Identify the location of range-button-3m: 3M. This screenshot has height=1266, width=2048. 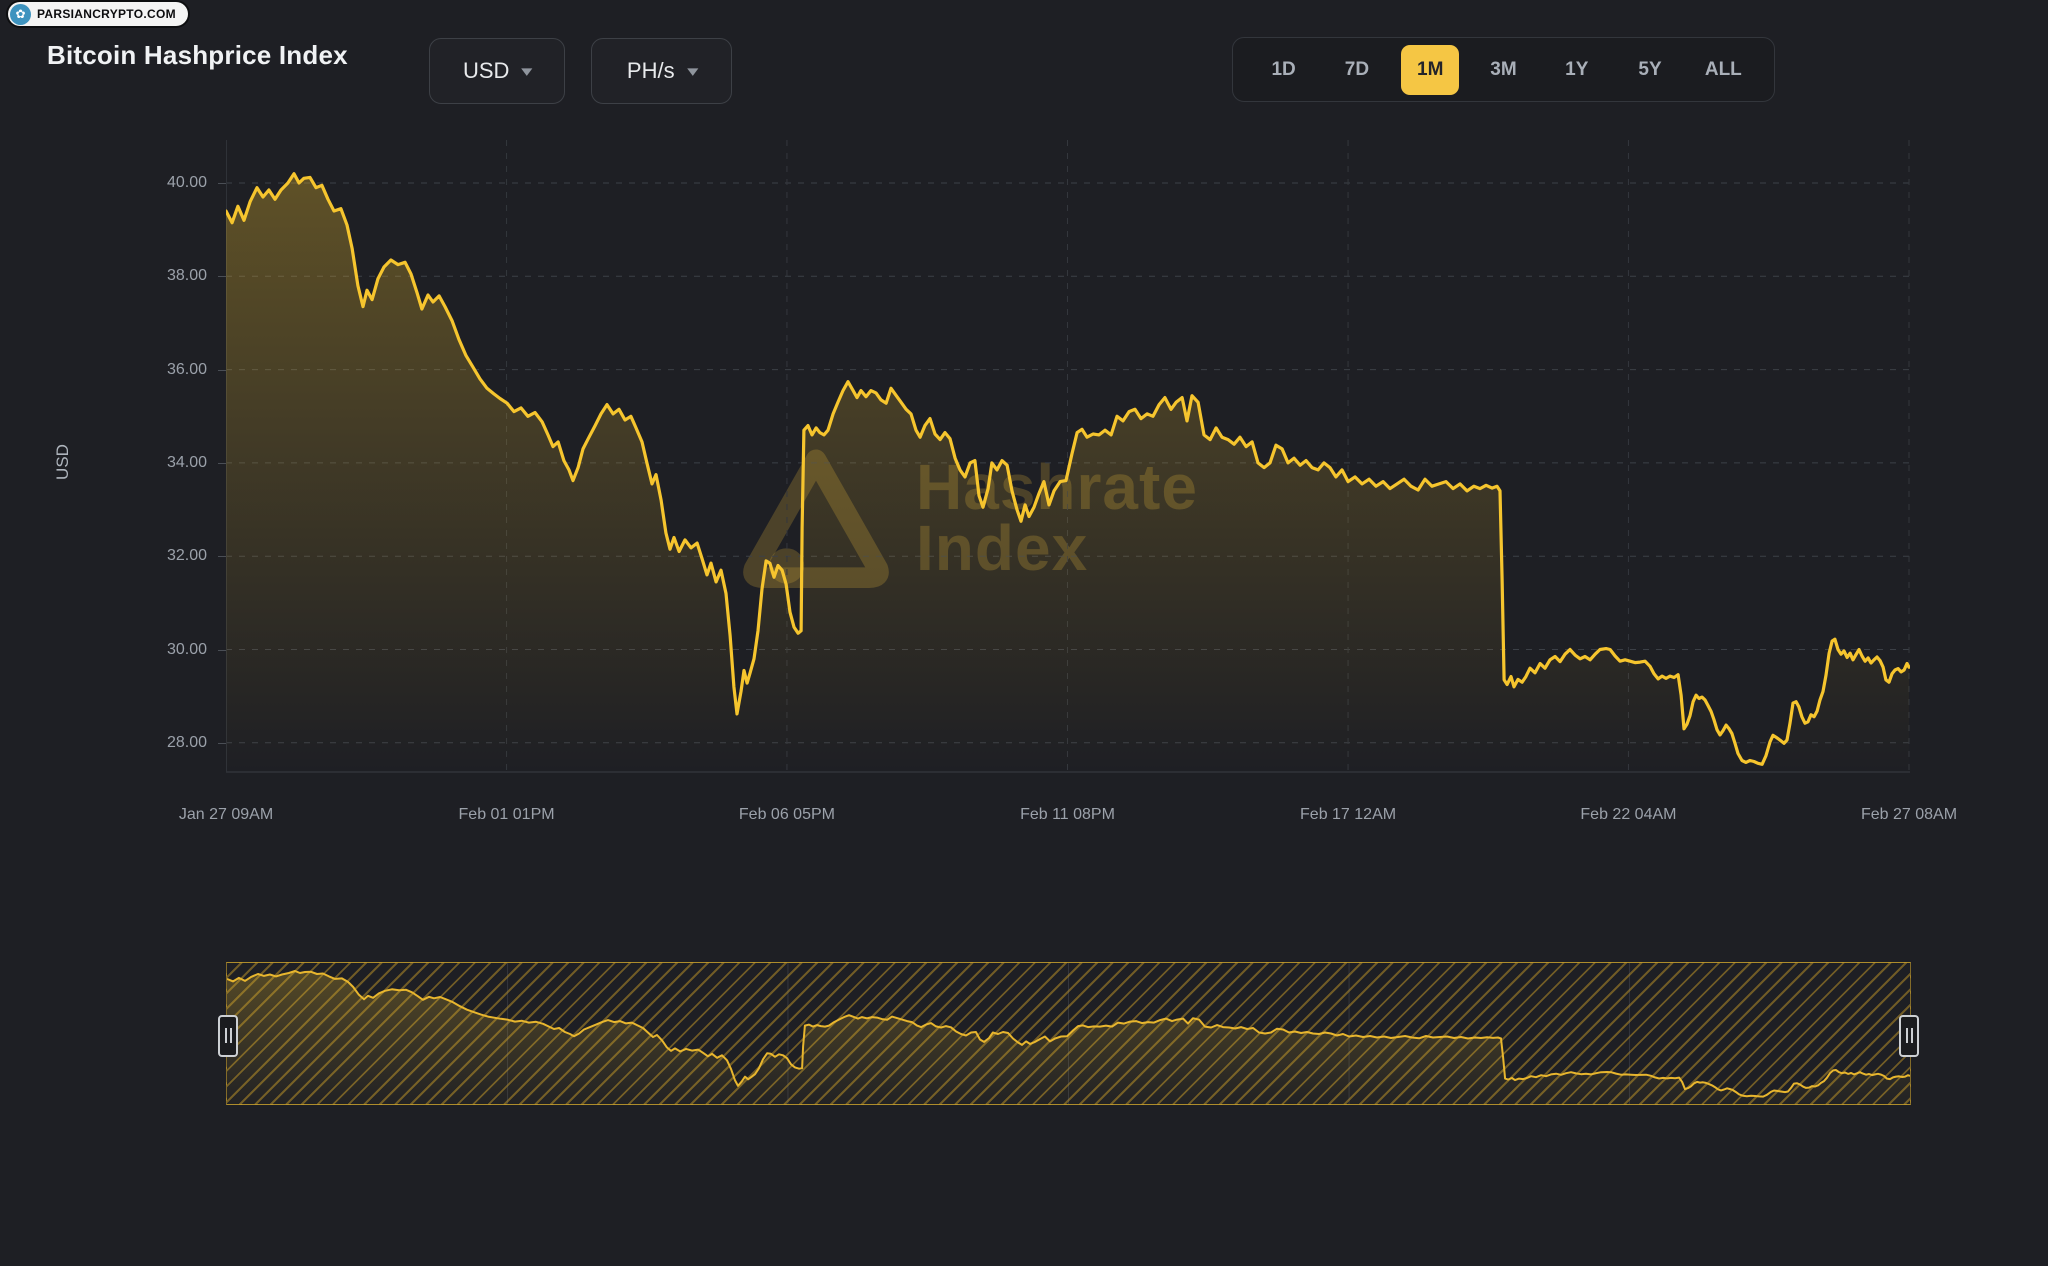
(1503, 69).